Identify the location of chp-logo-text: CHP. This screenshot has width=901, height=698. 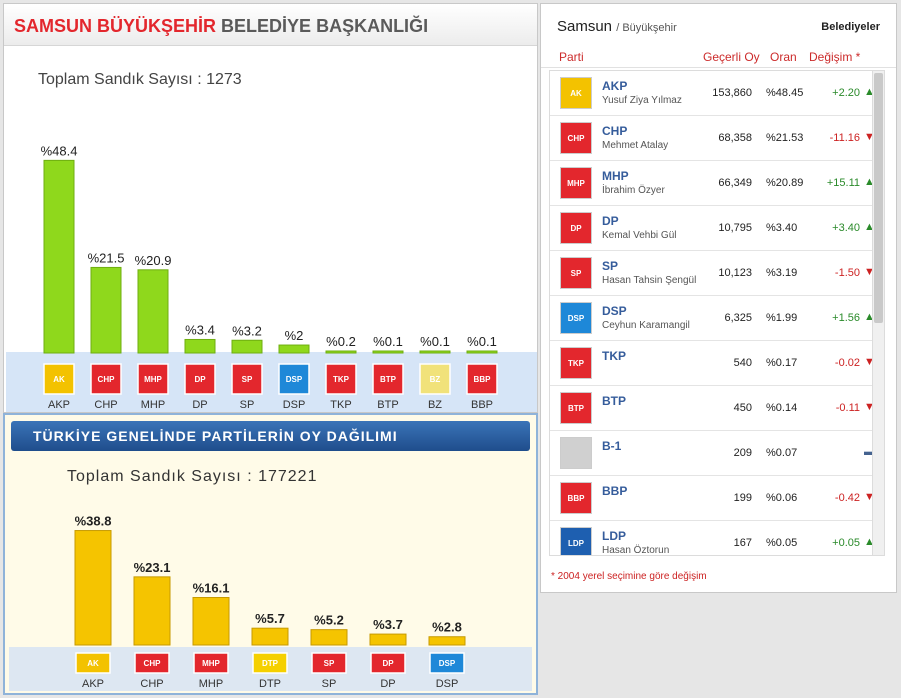
(153, 663).